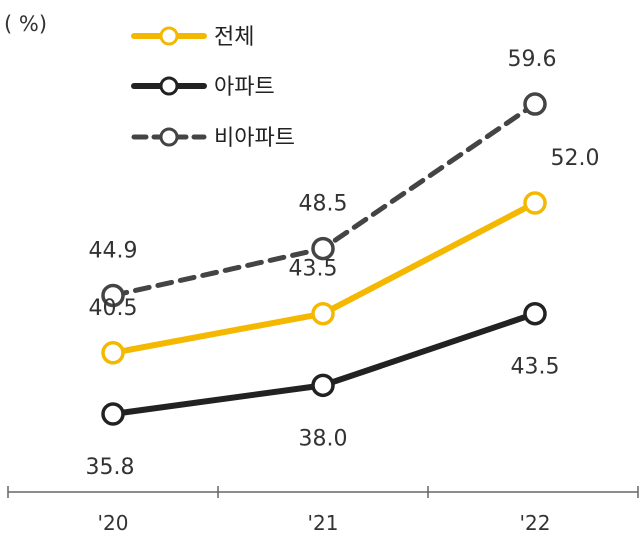 The image size is (643, 538). What do you see at coordinates (575, 158) in the screenshot?
I see `data-label: 52.0` at bounding box center [575, 158].